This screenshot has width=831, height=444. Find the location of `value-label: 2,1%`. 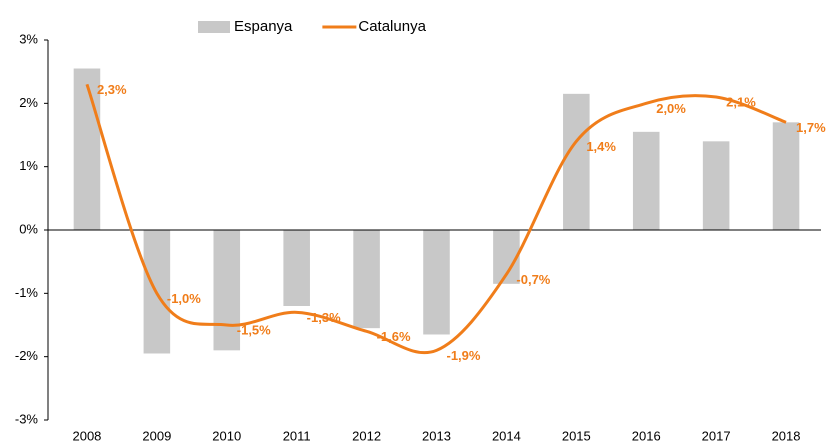

value-label: 2,1% is located at coordinates (741, 101).